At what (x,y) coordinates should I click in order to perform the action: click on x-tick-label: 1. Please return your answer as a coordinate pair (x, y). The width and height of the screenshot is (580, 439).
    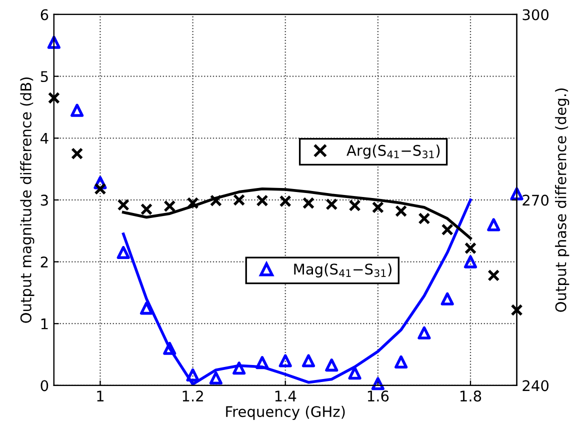
    Looking at the image, I should click on (100, 396).